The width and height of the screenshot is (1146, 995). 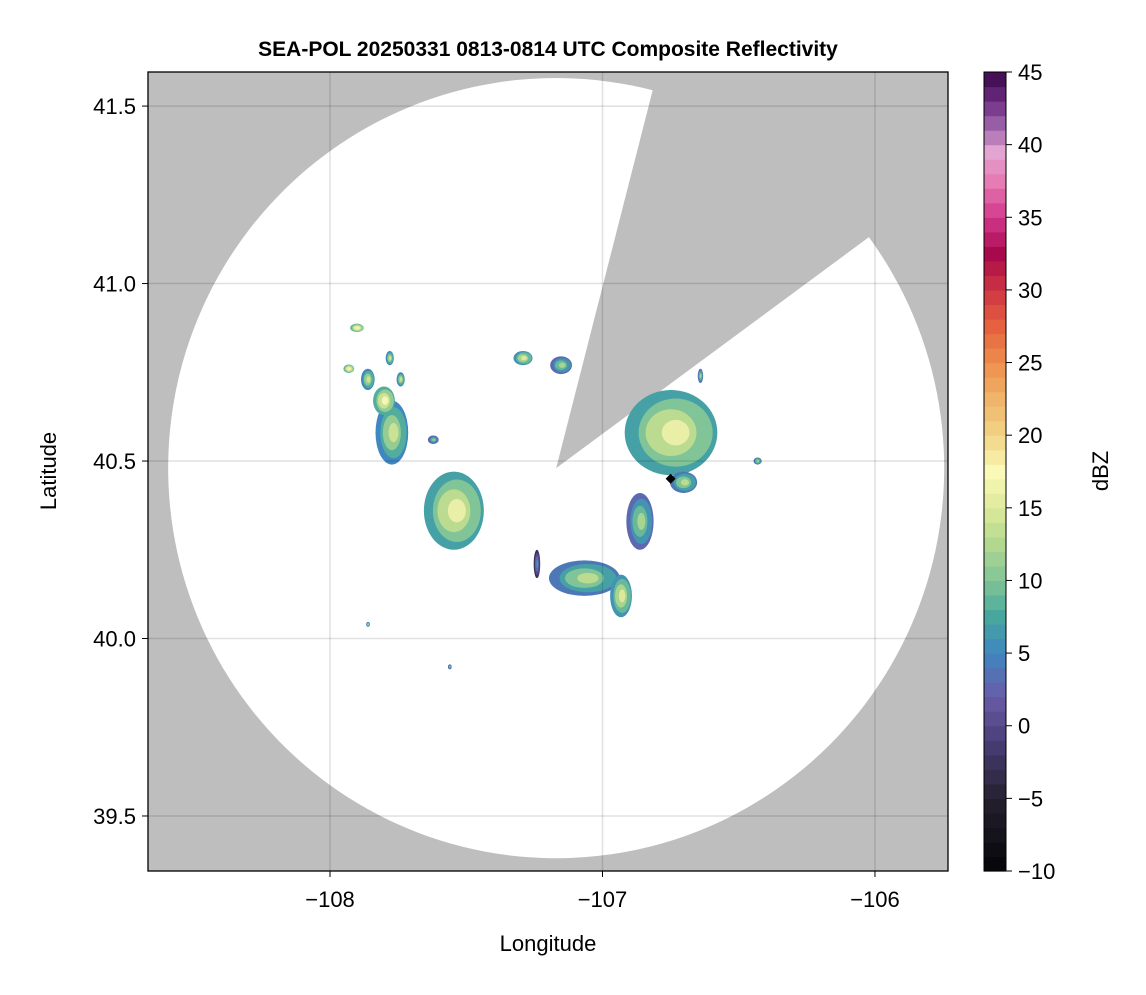 I want to click on y-tick-label: 41.5, so click(x=114, y=106).